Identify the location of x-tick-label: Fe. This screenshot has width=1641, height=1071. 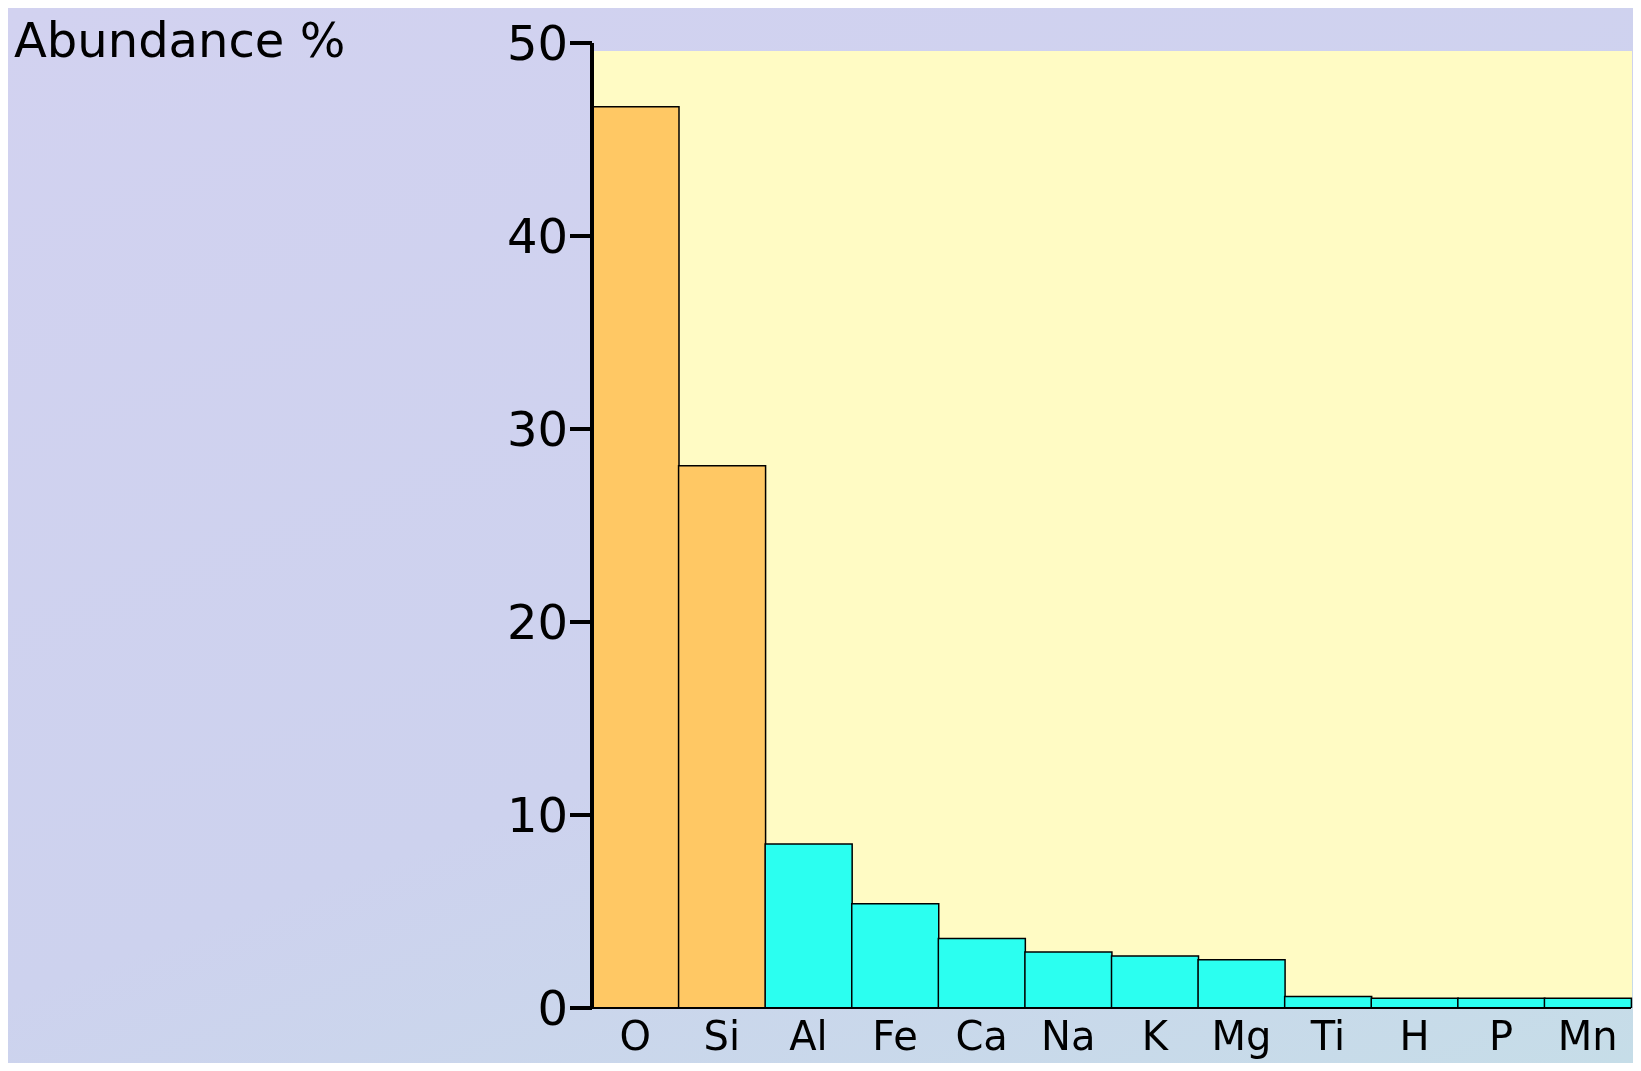
(895, 1036).